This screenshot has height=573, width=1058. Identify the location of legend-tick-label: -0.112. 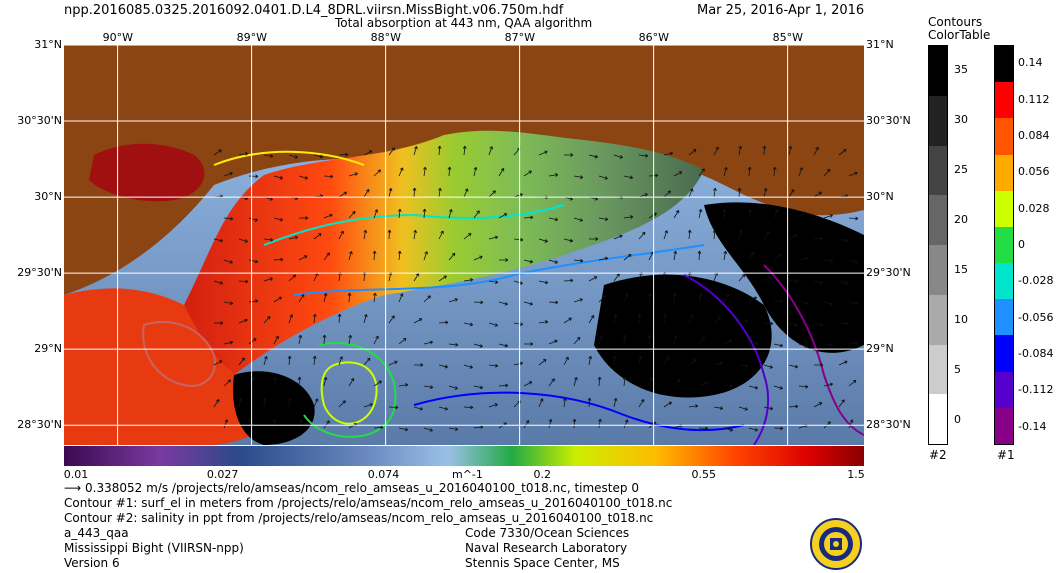
(1036, 390).